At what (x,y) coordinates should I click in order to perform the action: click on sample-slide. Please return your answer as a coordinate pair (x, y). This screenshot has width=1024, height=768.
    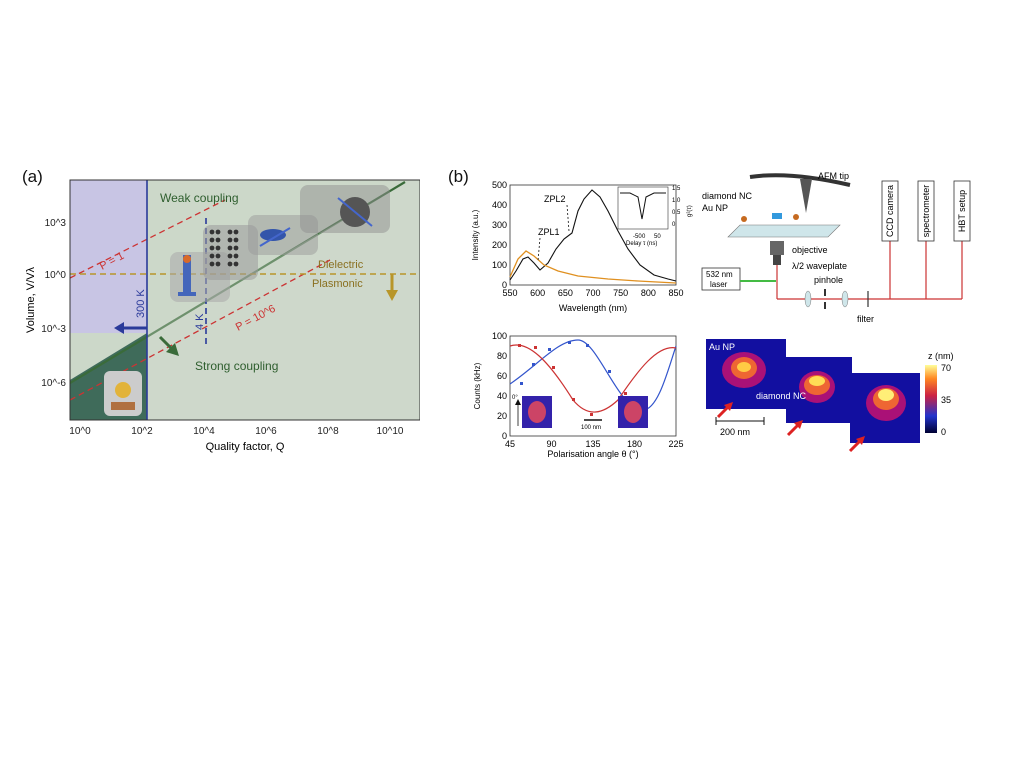
    Looking at the image, I should click on (784, 231).